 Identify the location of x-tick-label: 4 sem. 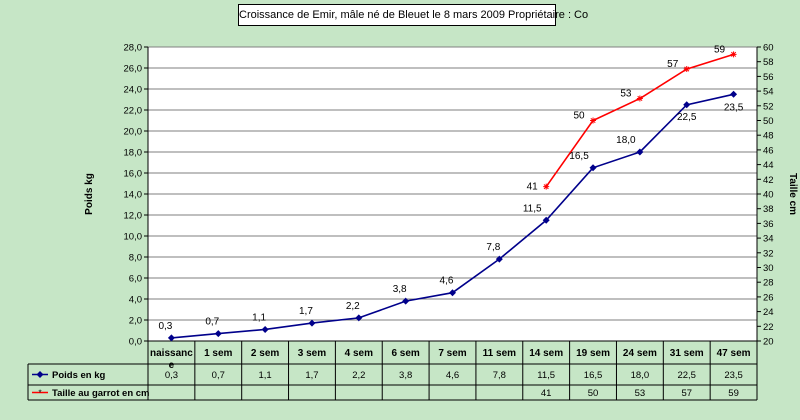
(359, 353).